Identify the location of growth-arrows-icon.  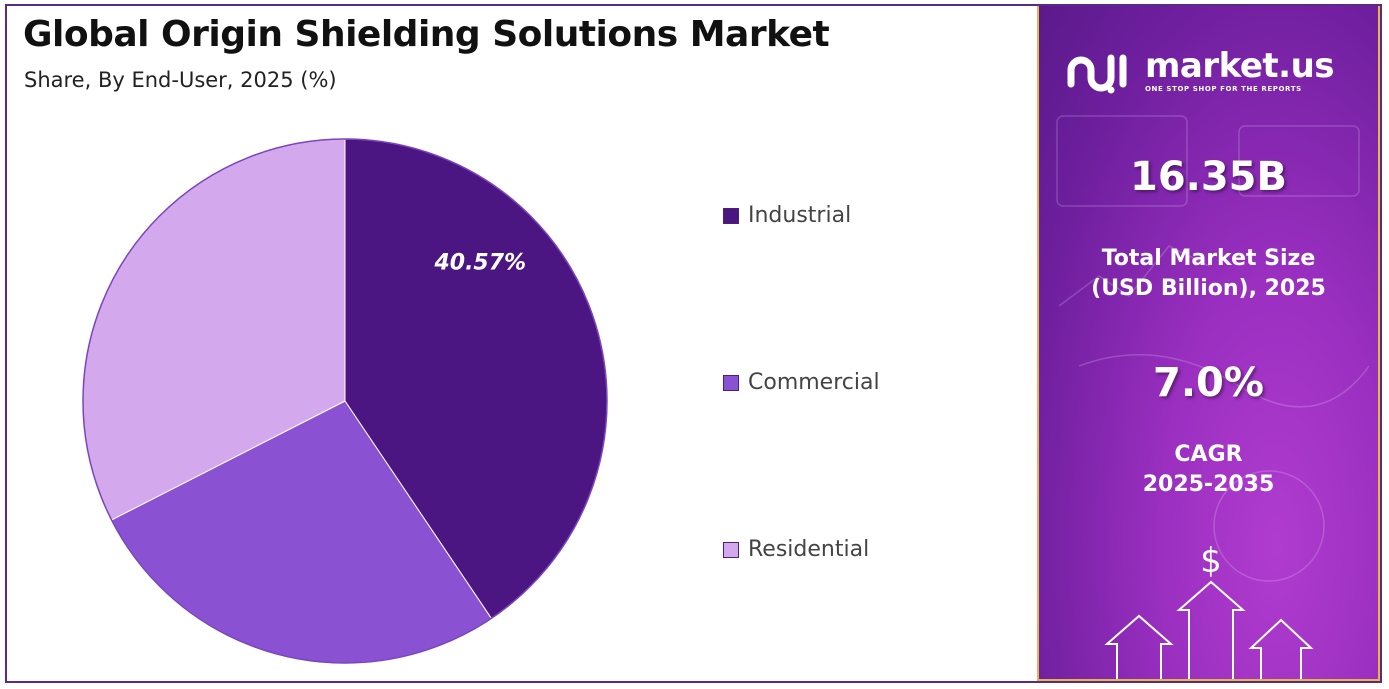
(1209, 629).